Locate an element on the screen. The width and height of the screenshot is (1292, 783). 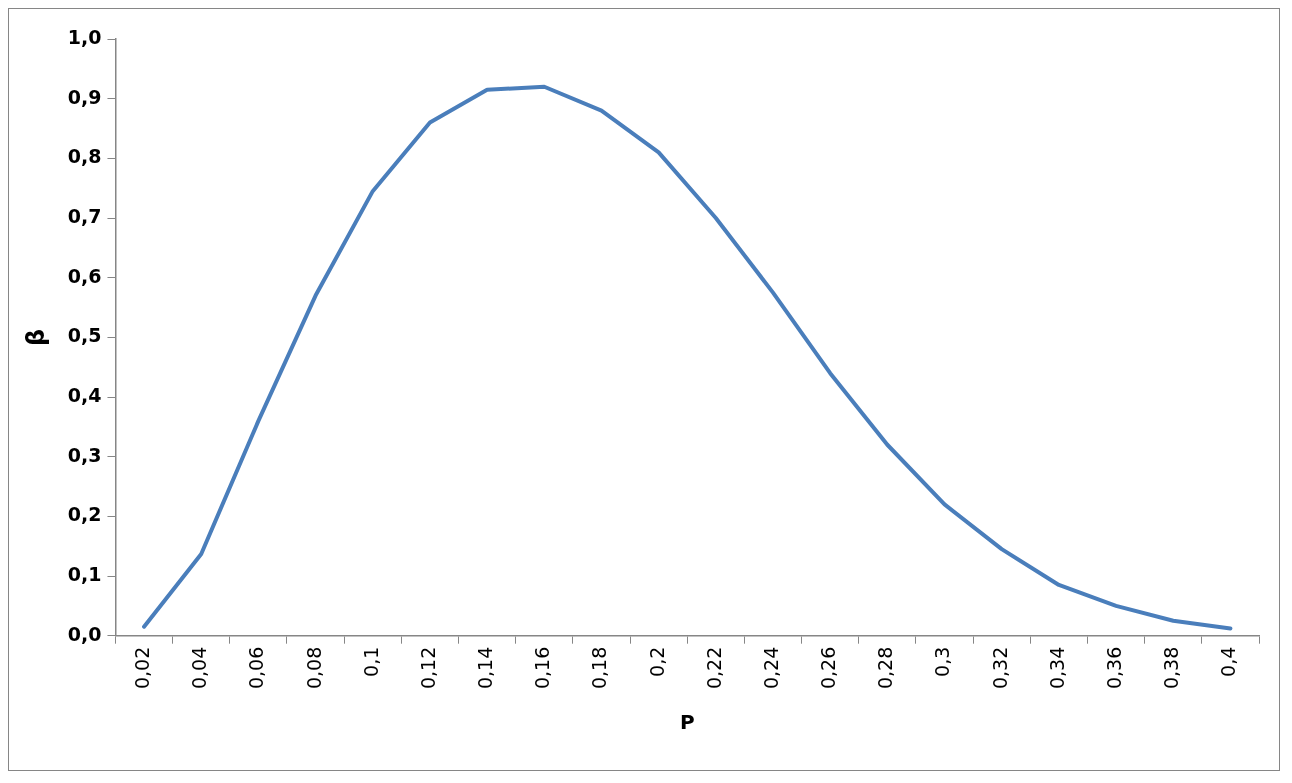
x-tick-label: 0,06 is located at coordinates (256, 668).